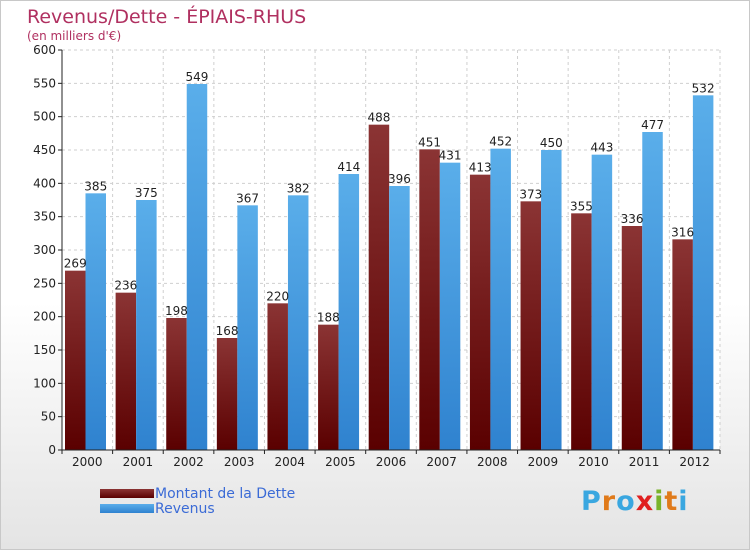  What do you see at coordinates (197, 267) in the screenshot?
I see `bar-revenus-2002` at bounding box center [197, 267].